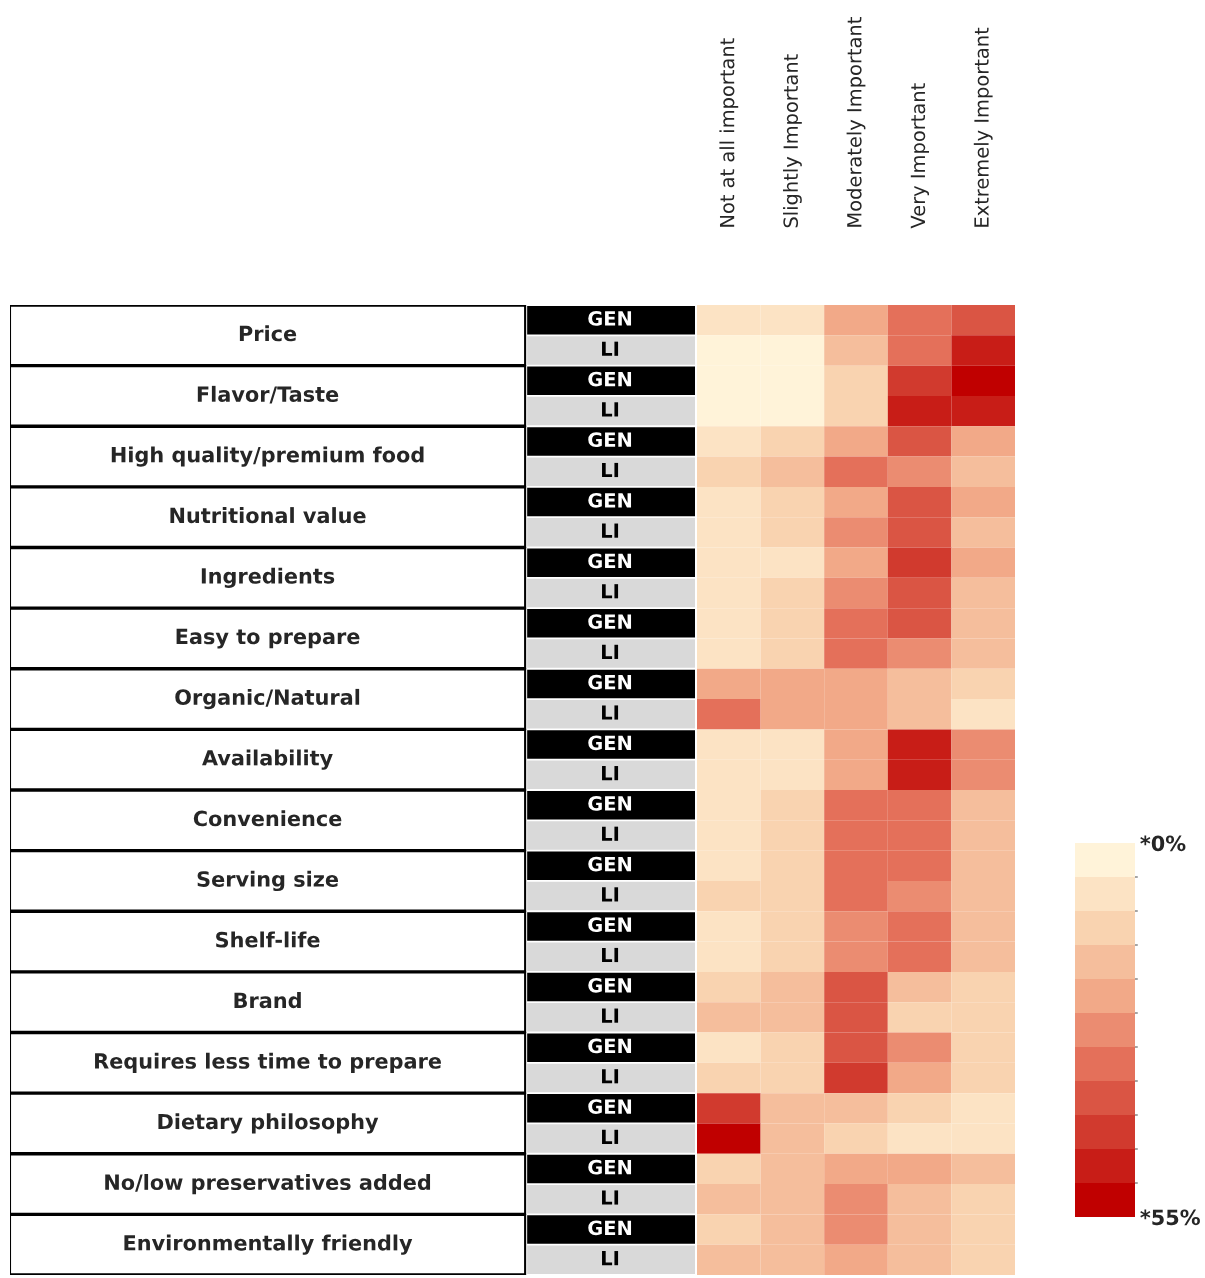 The width and height of the screenshot is (1205, 1278). I want to click on y2-tick-label: No/low preservatives added, so click(268, 1184).